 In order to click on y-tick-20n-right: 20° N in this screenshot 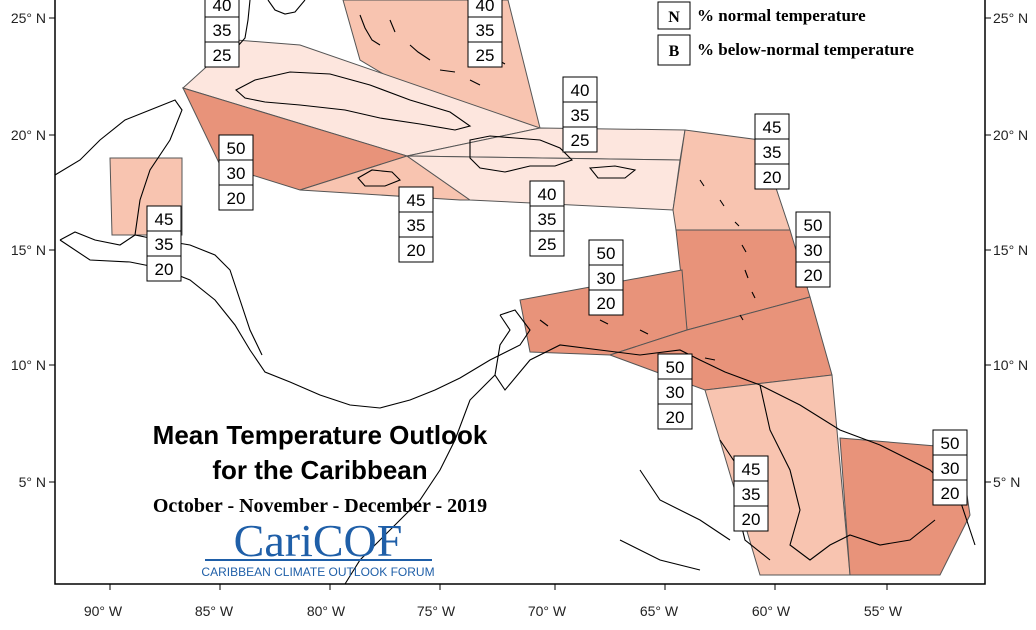, I will do `click(1010, 135)`.